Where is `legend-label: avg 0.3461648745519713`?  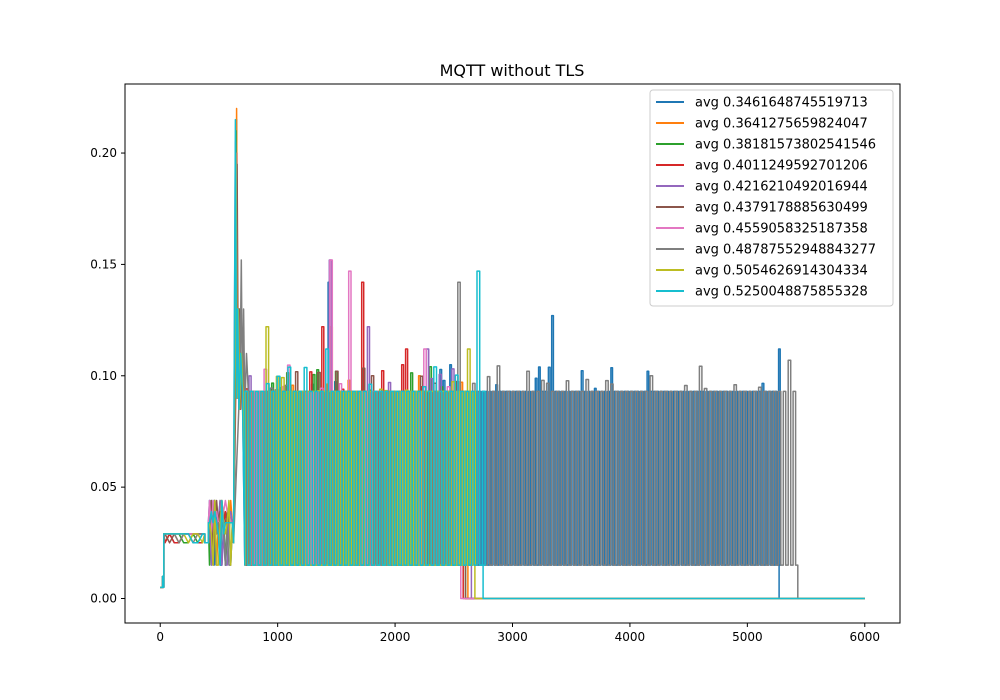 legend-label: avg 0.3461648745519713 is located at coordinates (781, 103).